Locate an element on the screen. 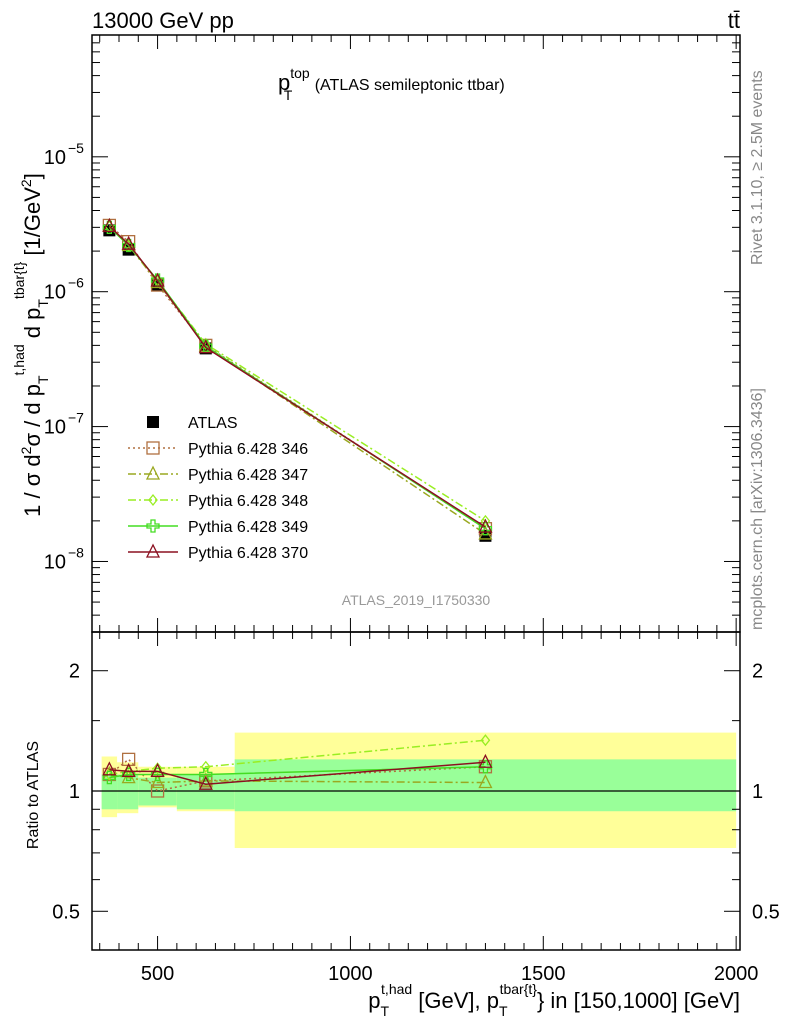 The height and width of the screenshot is (1024, 786). legend-entry: ATLAS is located at coordinates (192, 423).